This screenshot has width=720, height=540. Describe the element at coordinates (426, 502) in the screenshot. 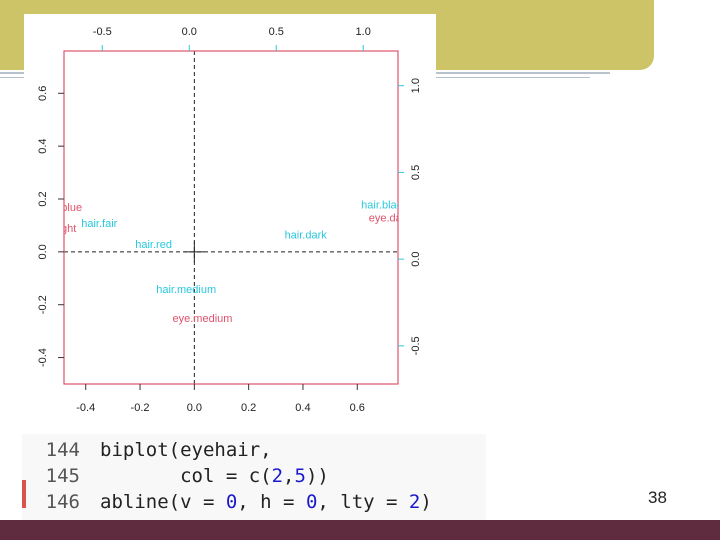

I see `code-segment: )` at that location.